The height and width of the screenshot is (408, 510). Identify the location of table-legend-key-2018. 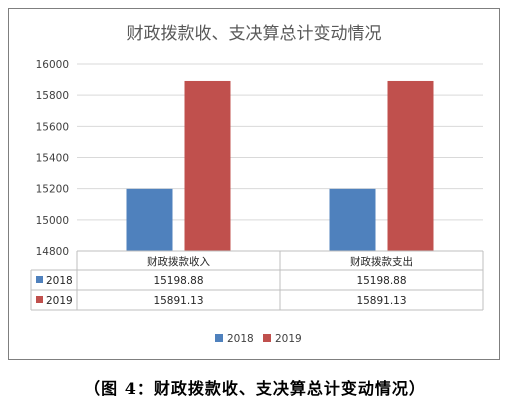
(39, 279).